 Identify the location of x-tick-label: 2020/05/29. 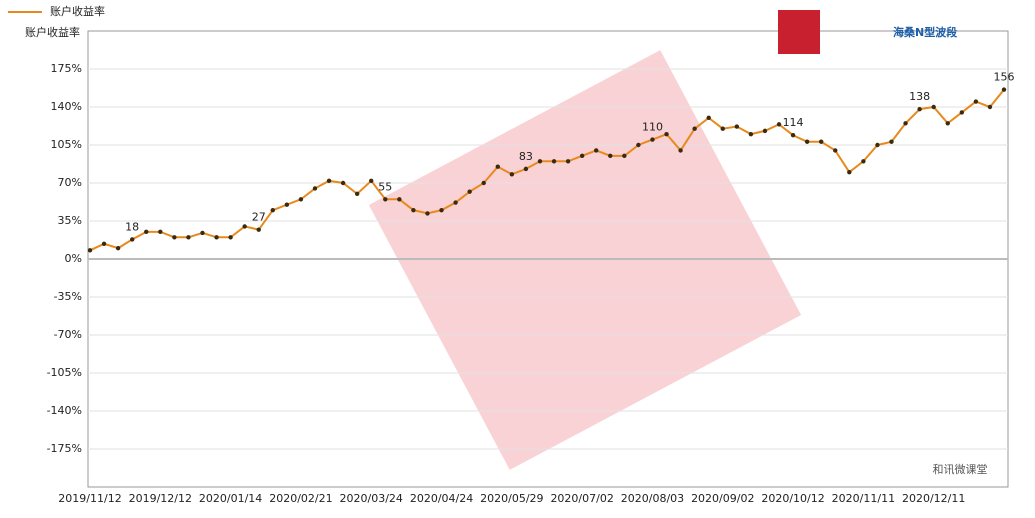
(511, 498).